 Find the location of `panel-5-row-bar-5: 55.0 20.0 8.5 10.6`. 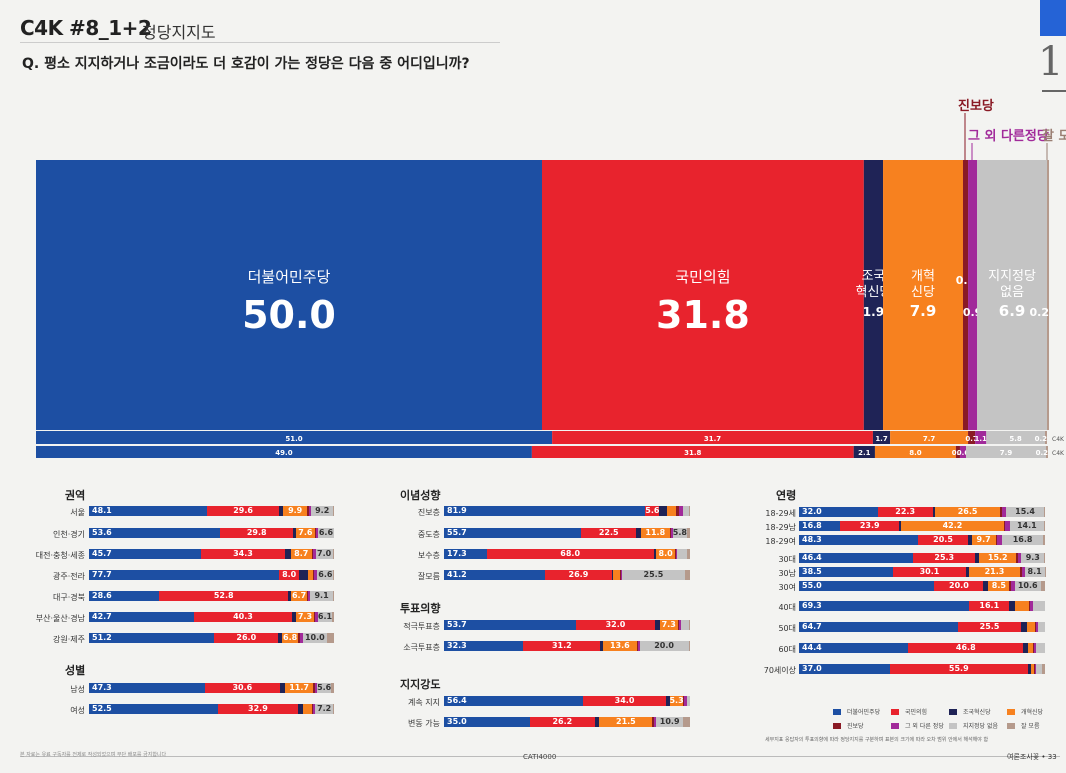

panel-5-row-bar-5: 55.0 20.0 8.5 10.6 is located at coordinates (922, 586).